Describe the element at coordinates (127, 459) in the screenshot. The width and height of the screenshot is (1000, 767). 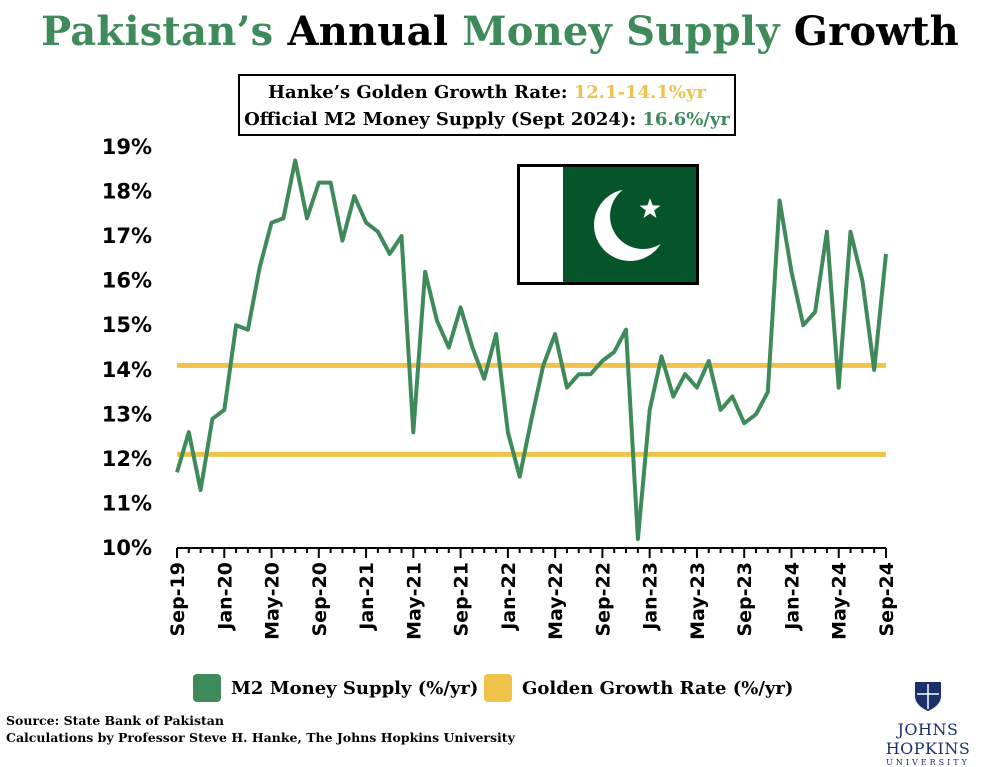
I see `y-tick-label: 12%` at that location.